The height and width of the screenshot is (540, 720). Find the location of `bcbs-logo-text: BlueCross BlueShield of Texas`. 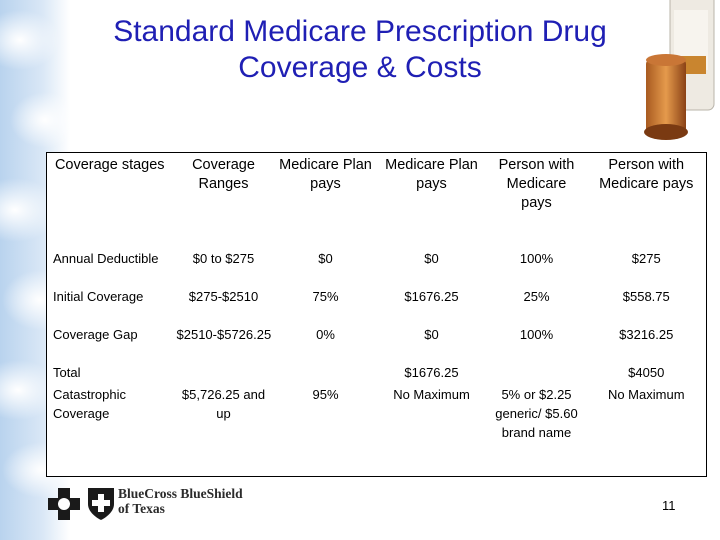

bcbs-logo-text: BlueCross BlueShield of Texas is located at coordinates (180, 501).